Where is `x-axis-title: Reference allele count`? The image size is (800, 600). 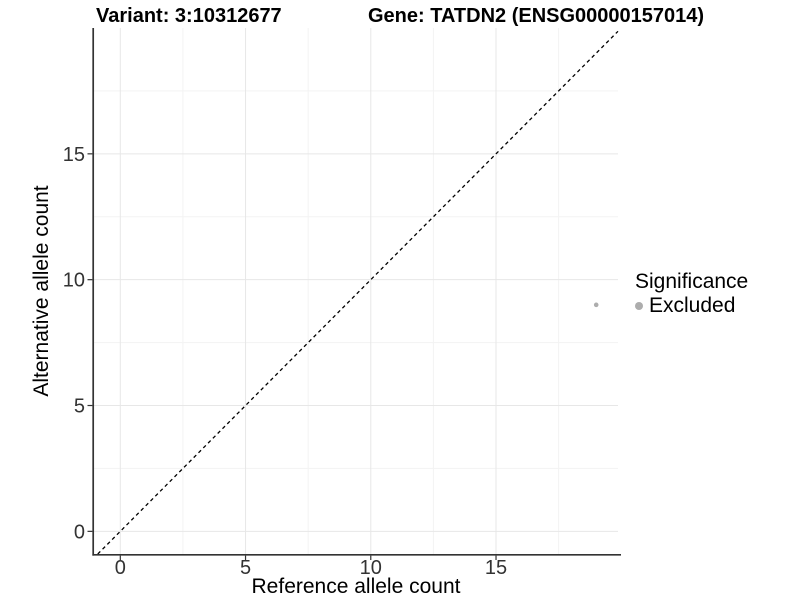 x-axis-title: Reference allele count is located at coordinates (356, 586).